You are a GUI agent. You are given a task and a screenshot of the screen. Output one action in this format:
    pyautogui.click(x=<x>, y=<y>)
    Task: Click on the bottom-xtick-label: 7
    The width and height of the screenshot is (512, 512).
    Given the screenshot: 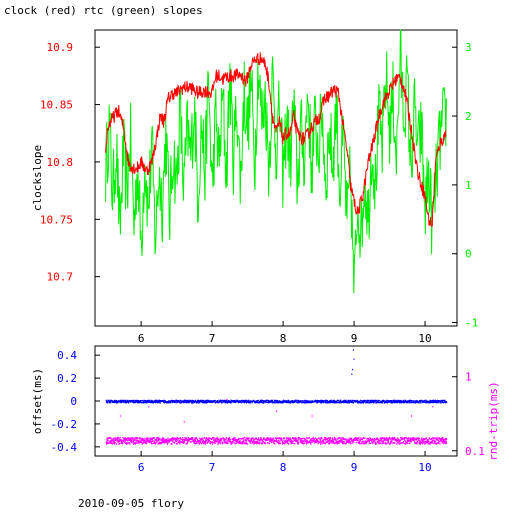 What is the action you would take?
    pyautogui.click(x=212, y=467)
    